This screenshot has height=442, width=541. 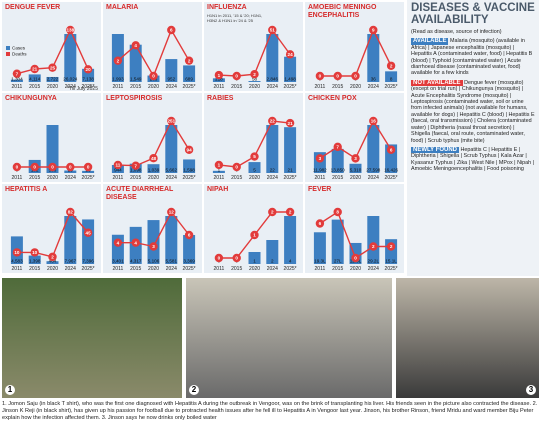 I want to click on bar-label: 16,426, so click(x=391, y=170).